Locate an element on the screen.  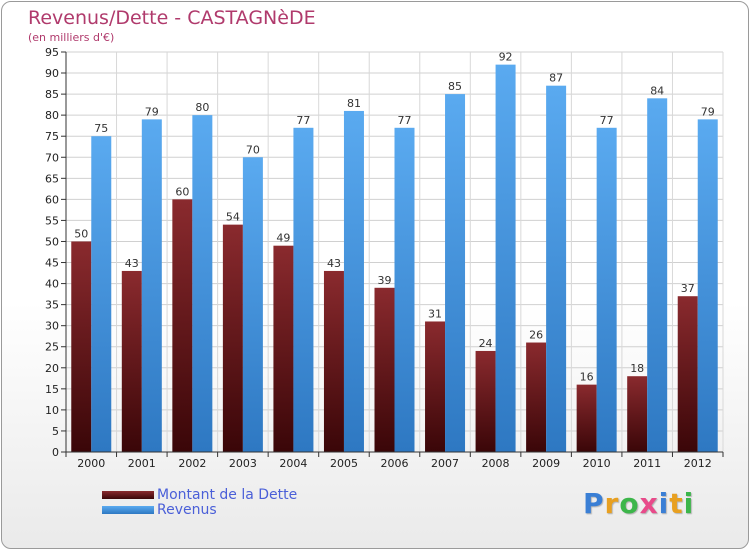
bar-debt-2012 is located at coordinates (687, 374).